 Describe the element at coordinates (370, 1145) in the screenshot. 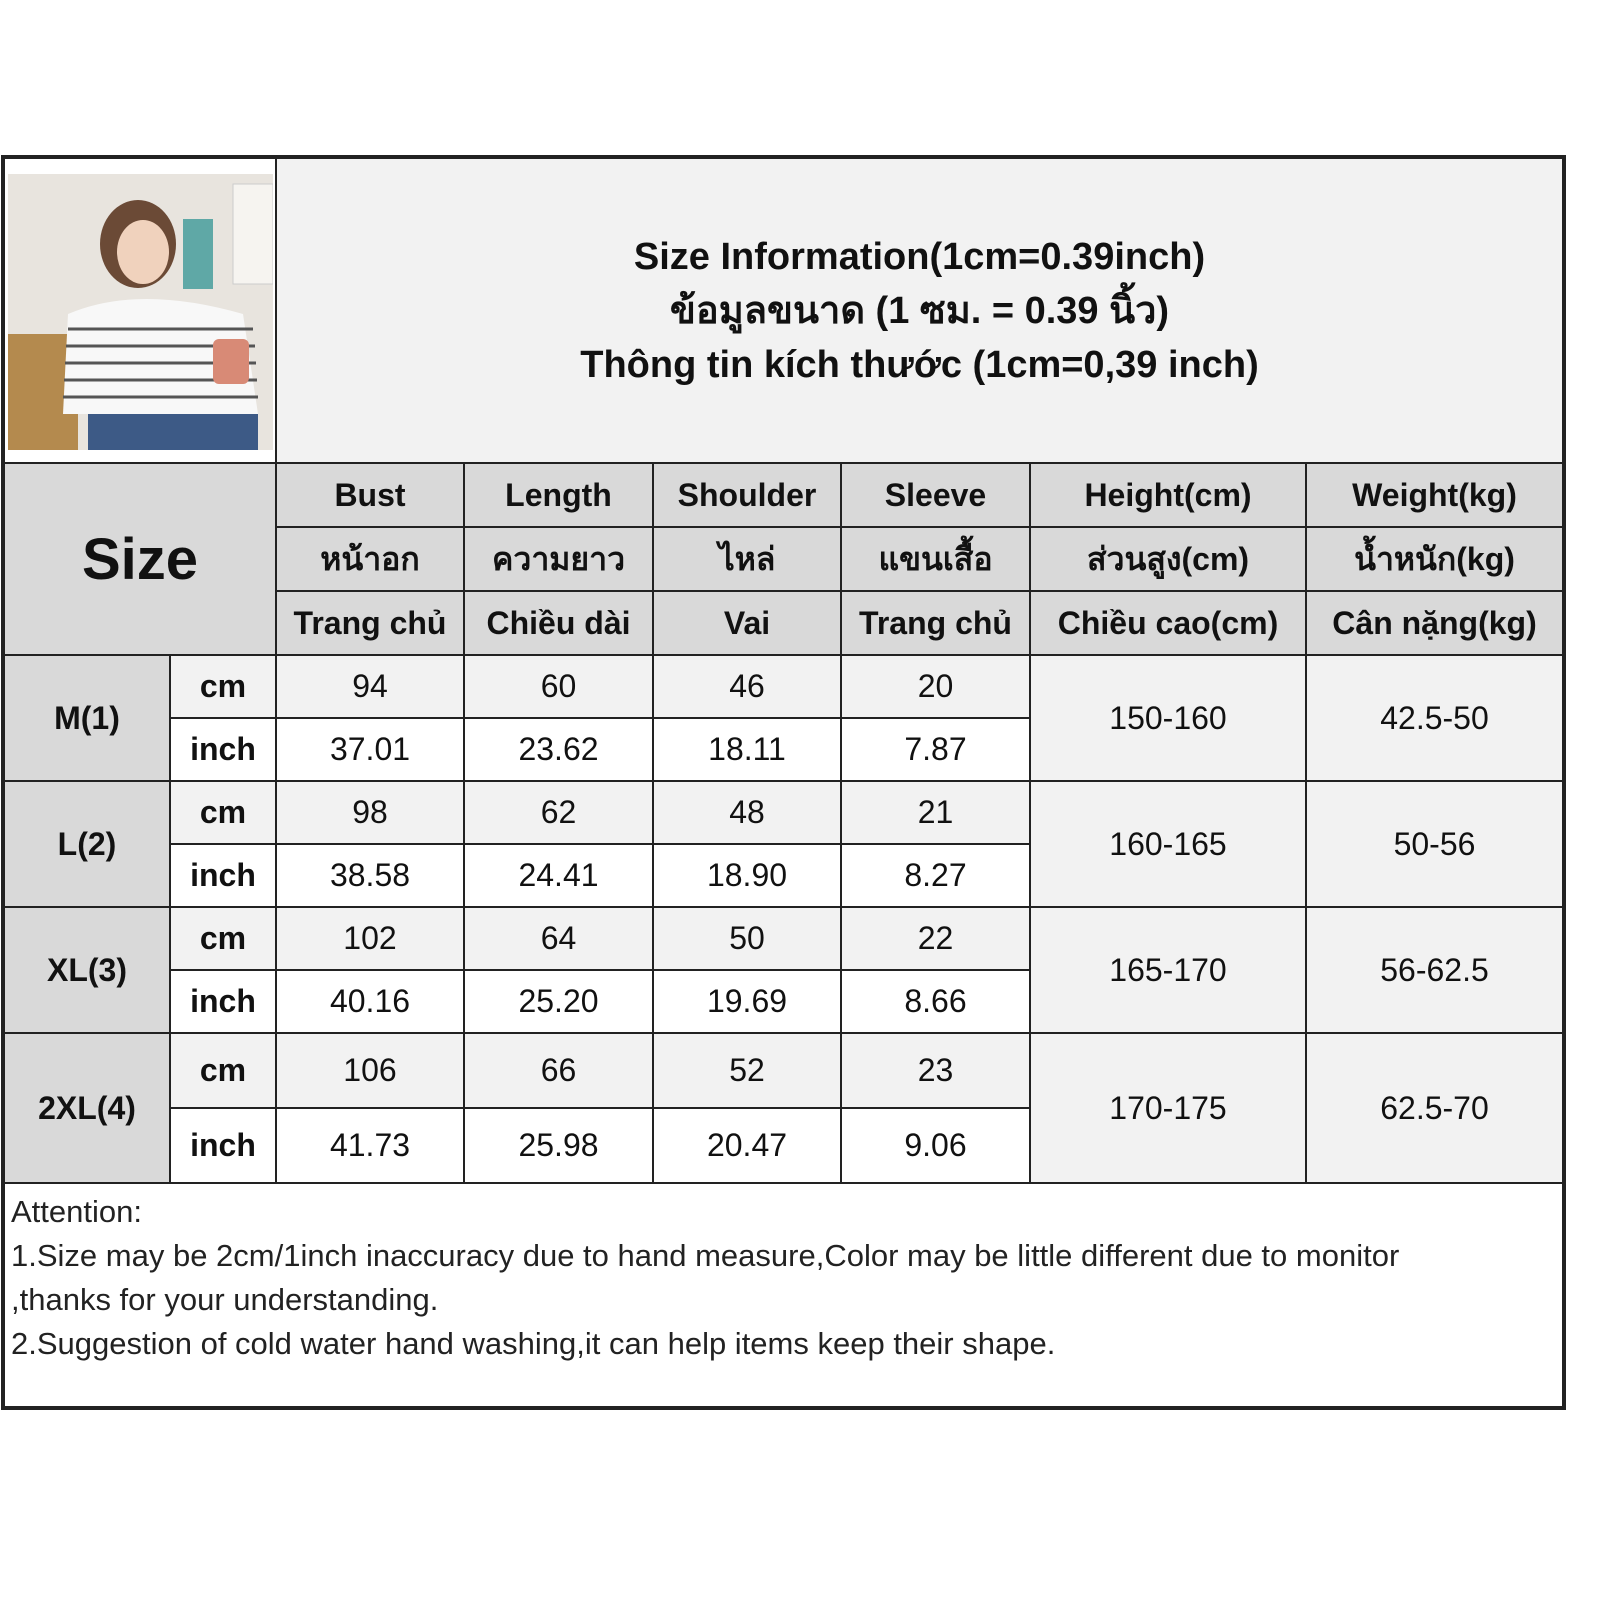

I see `measurement-cell: 41.73` at that location.